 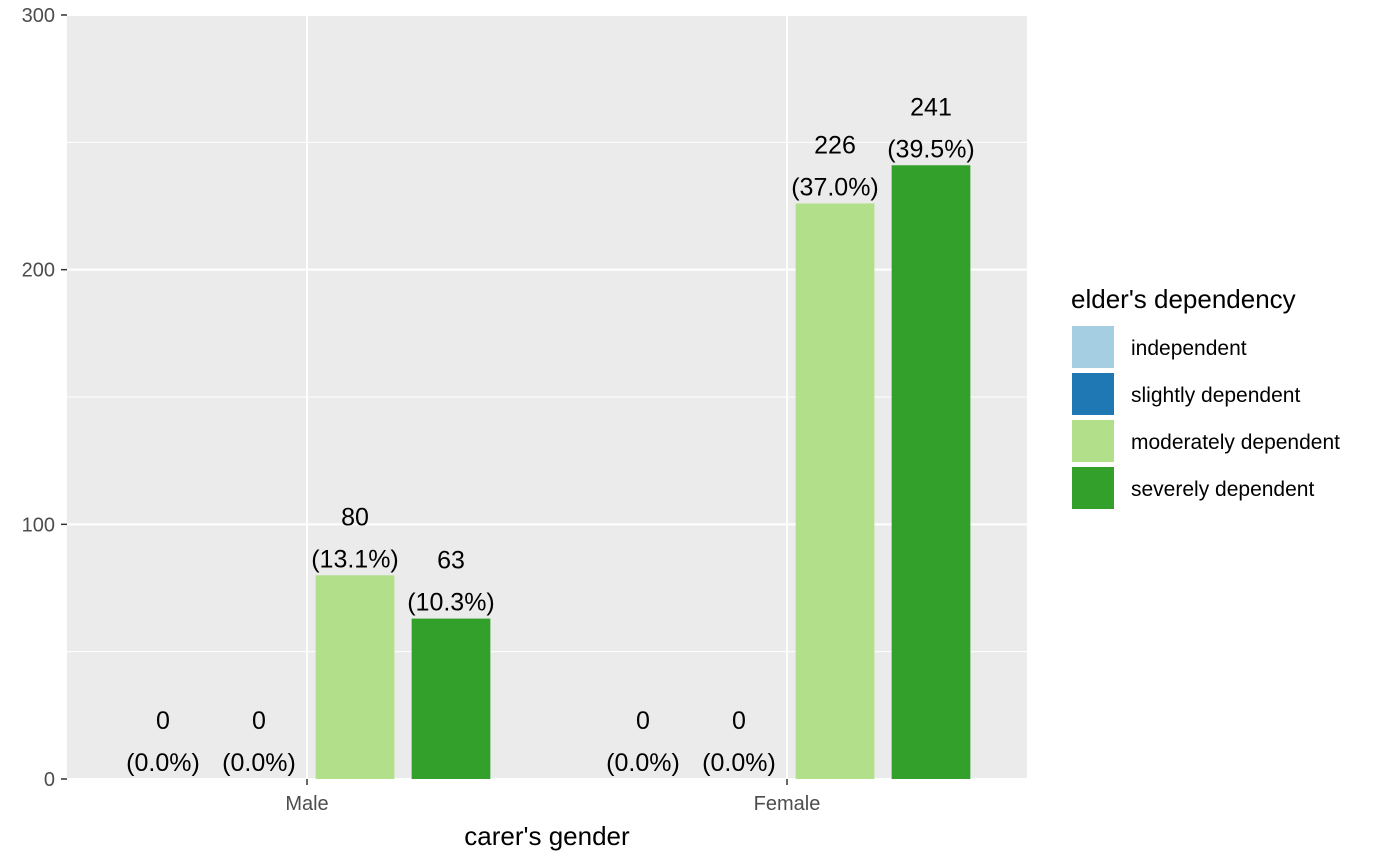 What do you see at coordinates (1189, 348) in the screenshot?
I see `legend-label: independent` at bounding box center [1189, 348].